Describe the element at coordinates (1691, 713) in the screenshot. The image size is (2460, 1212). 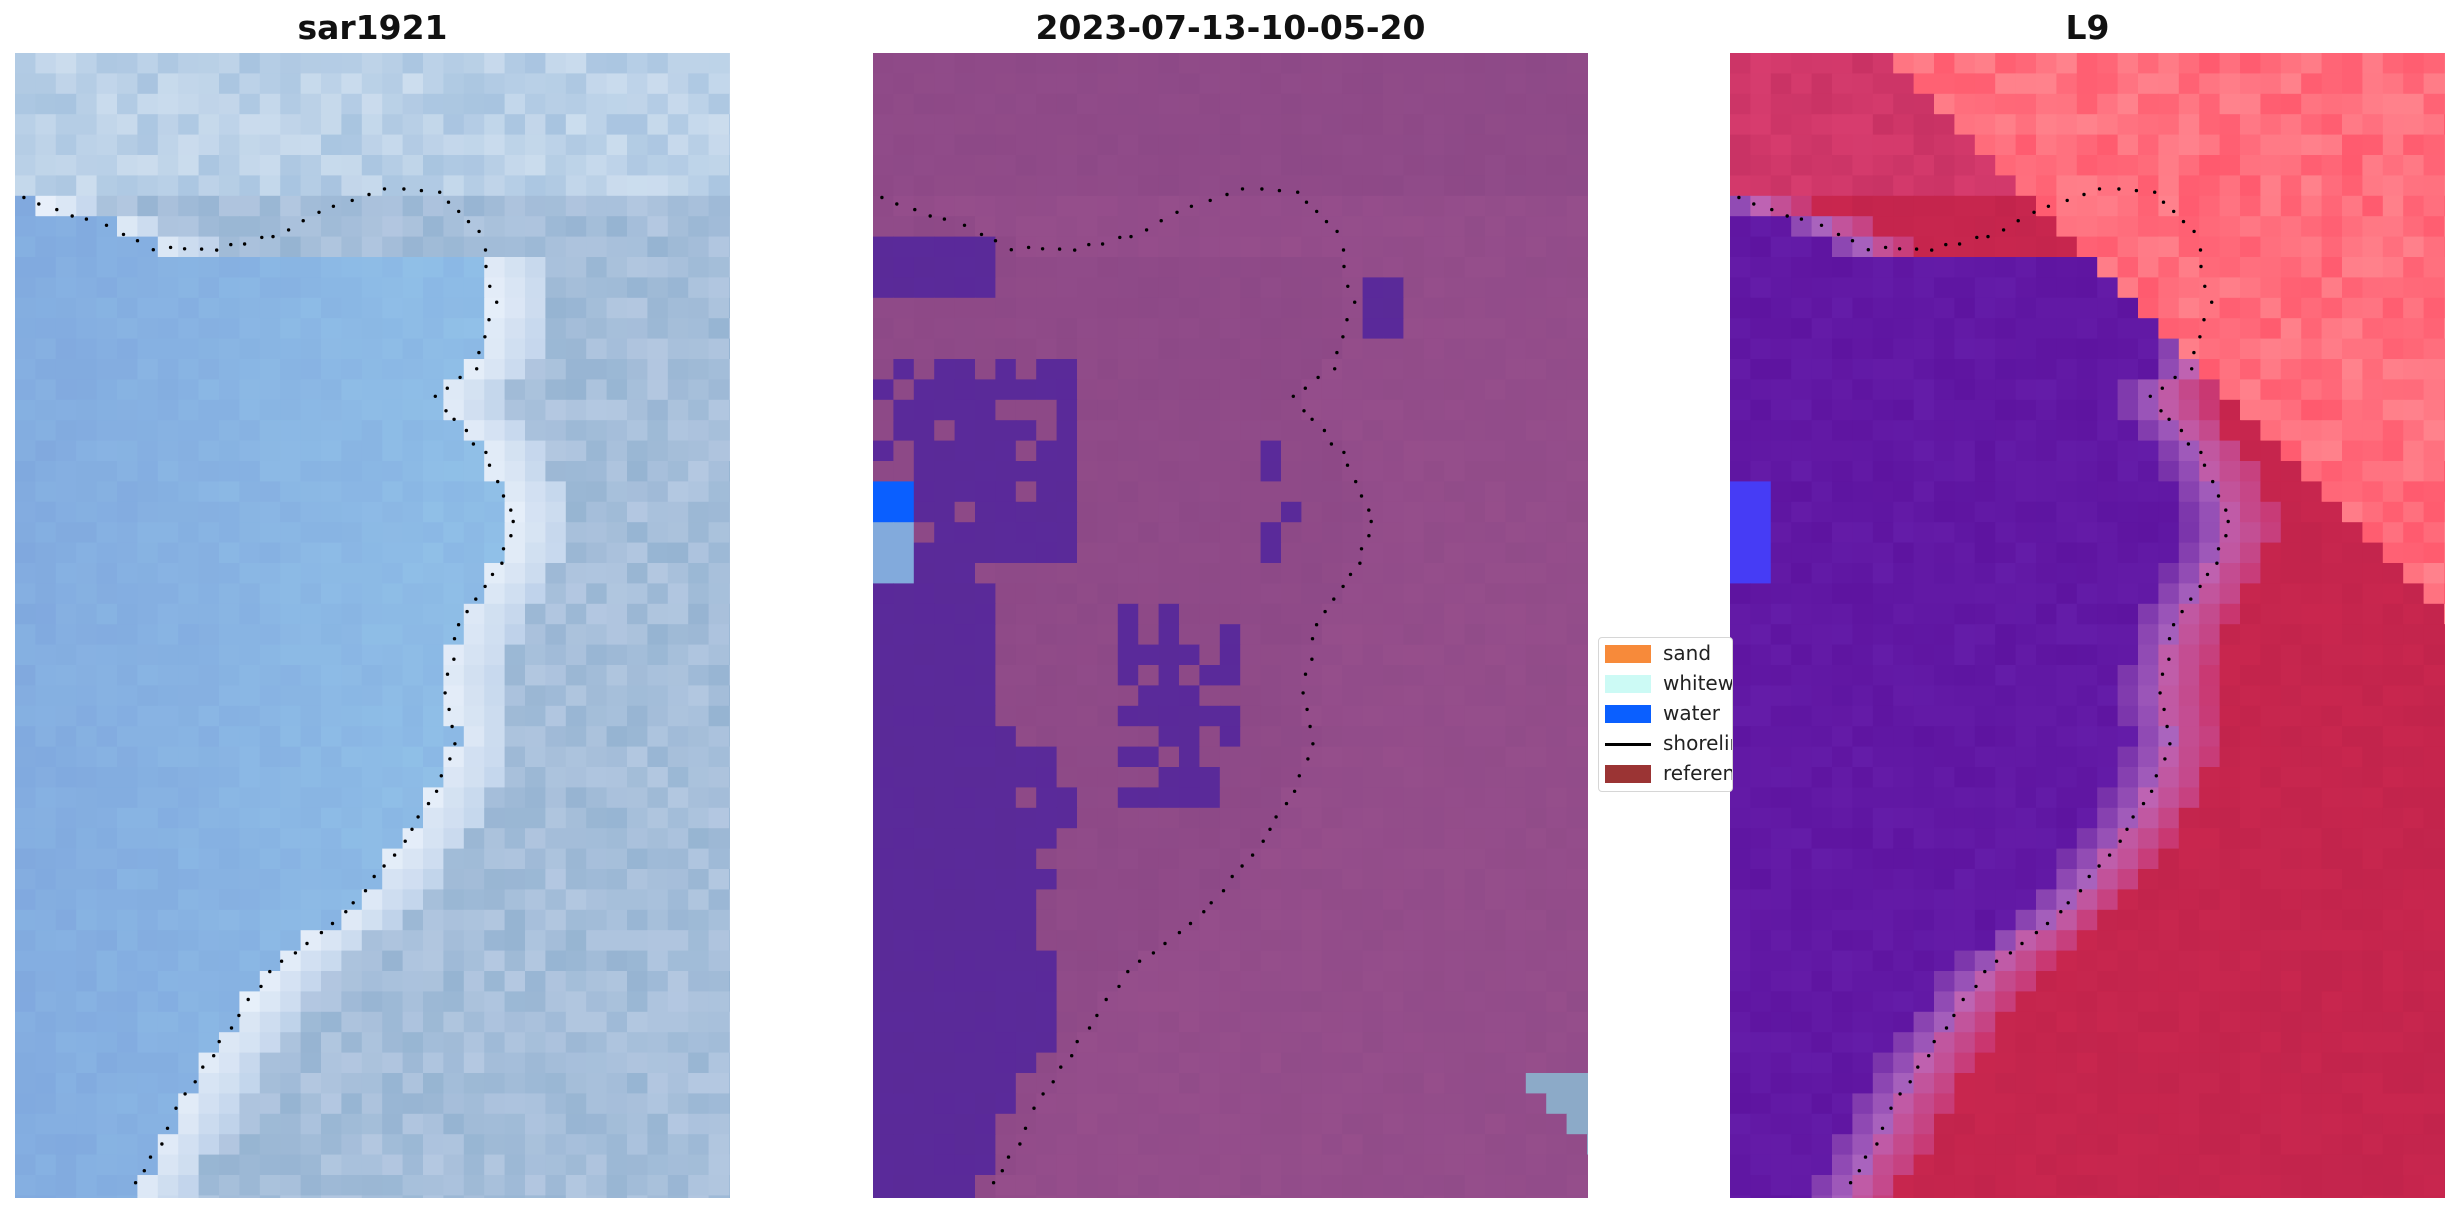
I see `legend-label-water: water` at that location.